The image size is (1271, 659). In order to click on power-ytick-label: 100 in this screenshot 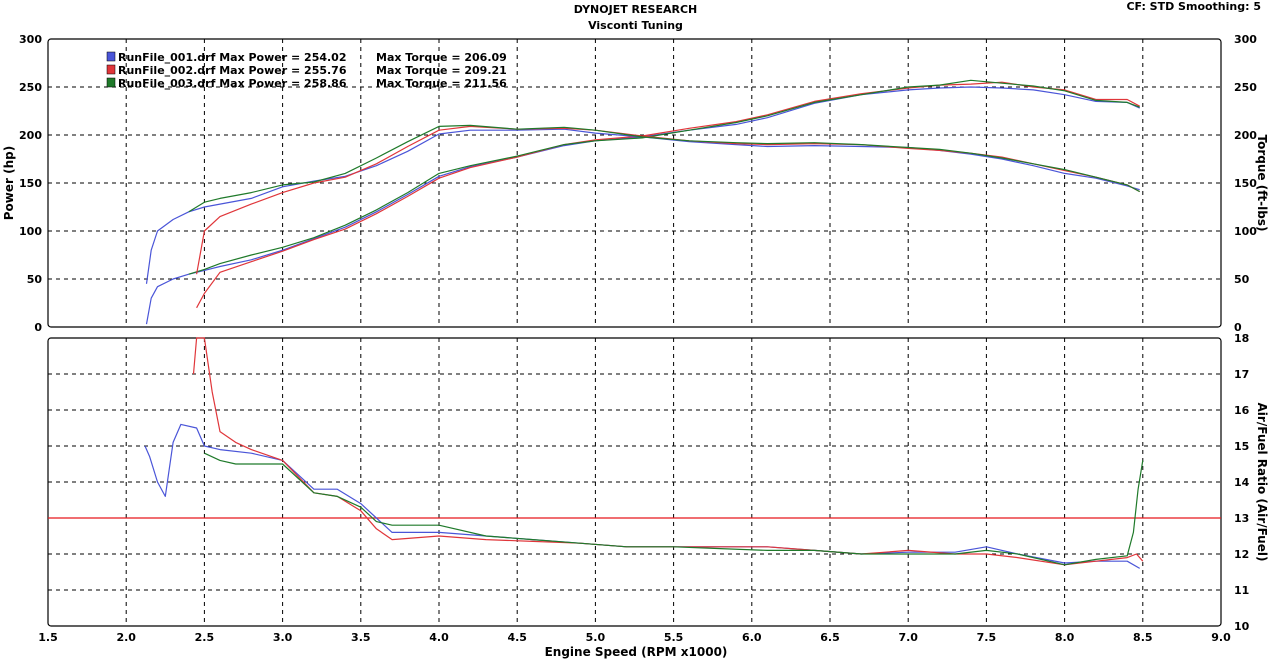, I will do `click(30, 231)`.